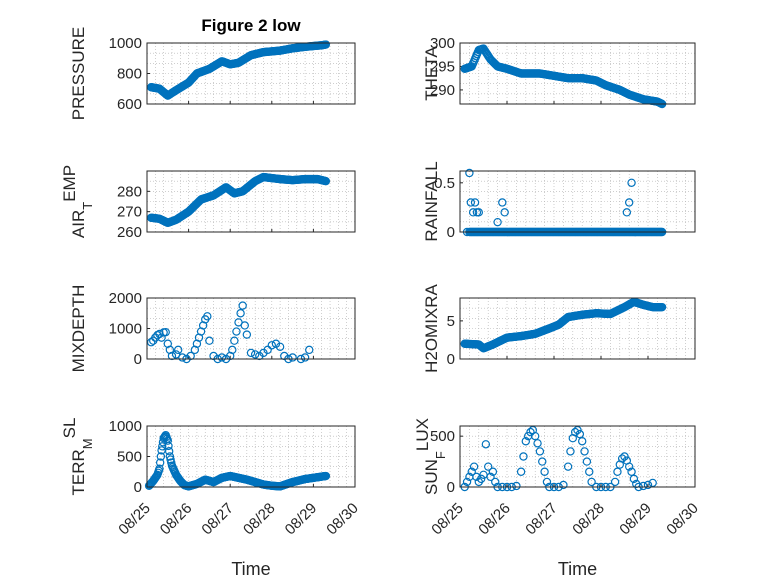  Describe the element at coordinates (230, 332) in the screenshot. I see `series-mixdepth` at that location.